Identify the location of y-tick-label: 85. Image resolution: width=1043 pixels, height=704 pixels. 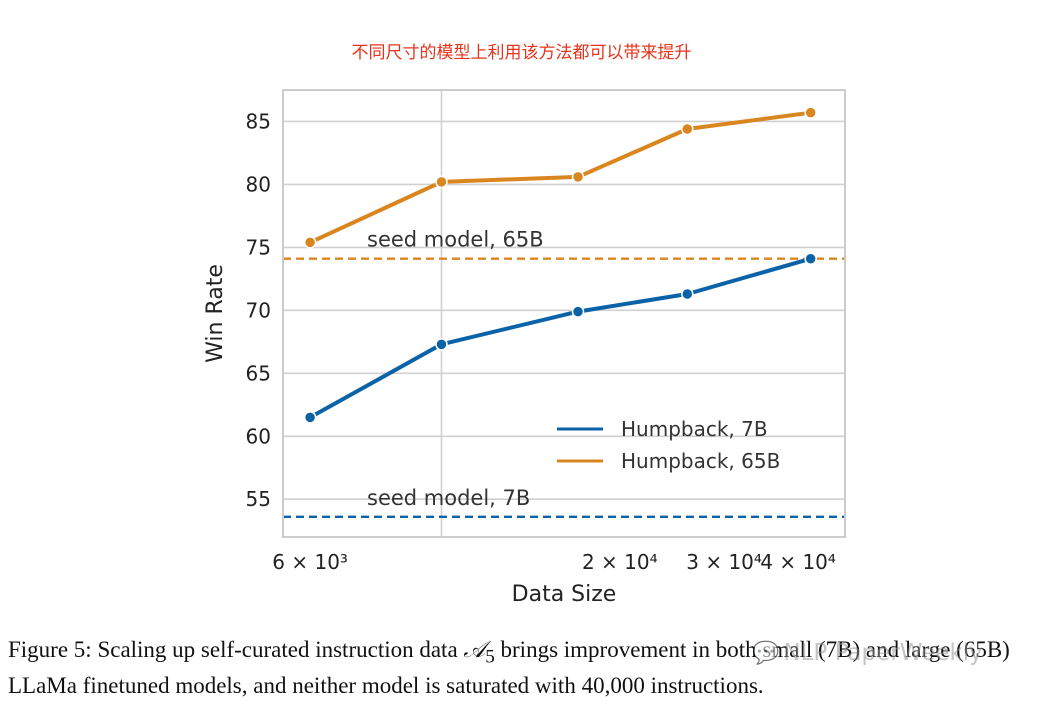
(258, 121).